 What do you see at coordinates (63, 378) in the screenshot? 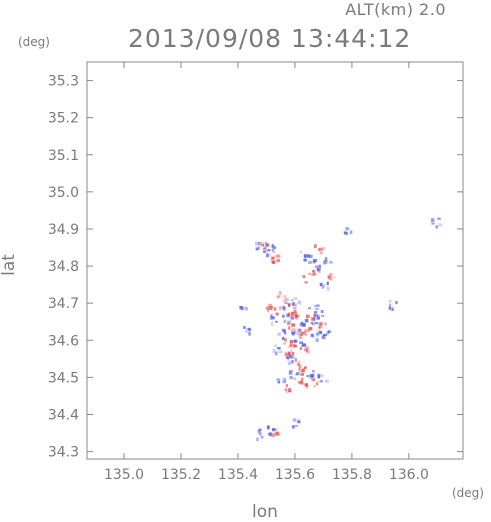
I see `y-tick-label: 34.5` at bounding box center [63, 378].